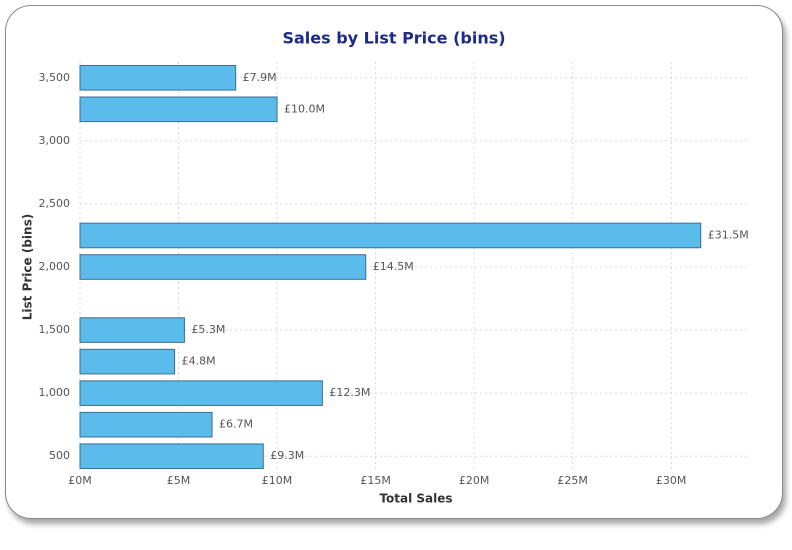 Image resolution: width=792 pixels, height=550 pixels. Describe the element at coordinates (59, 455) in the screenshot. I see `y-tick-label: 500` at that location.